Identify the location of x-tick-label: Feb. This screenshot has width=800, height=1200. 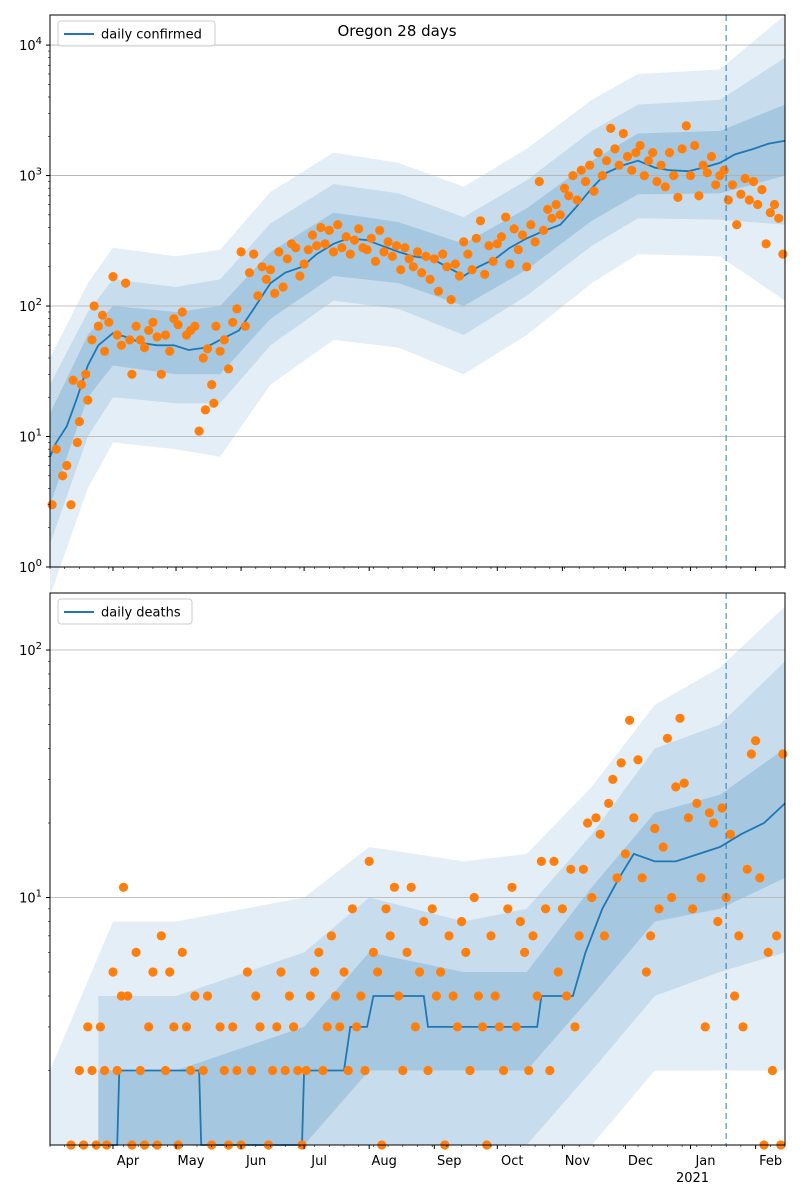
(770, 1161).